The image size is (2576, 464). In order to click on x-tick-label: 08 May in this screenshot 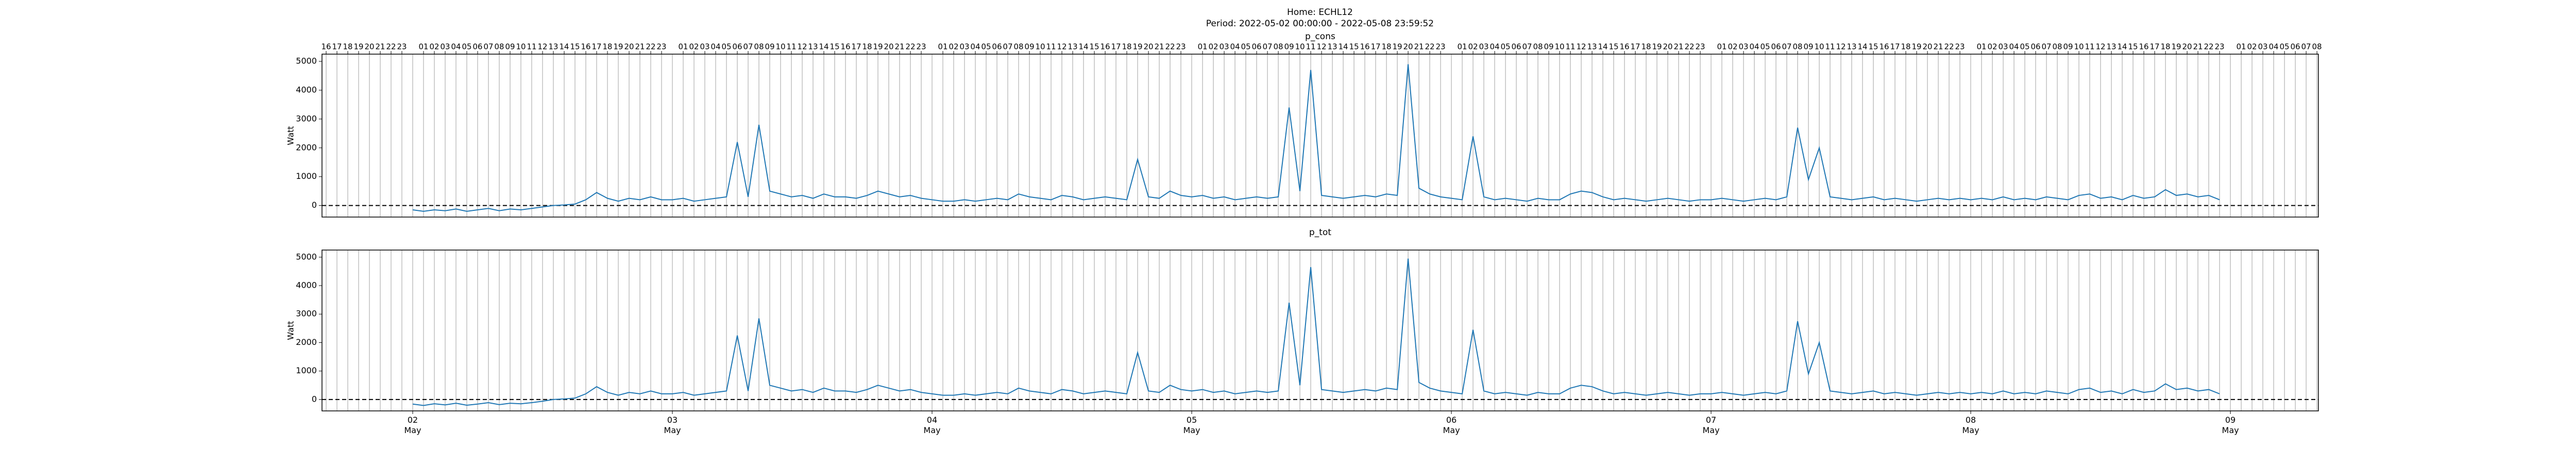, I will do `click(1970, 425)`.